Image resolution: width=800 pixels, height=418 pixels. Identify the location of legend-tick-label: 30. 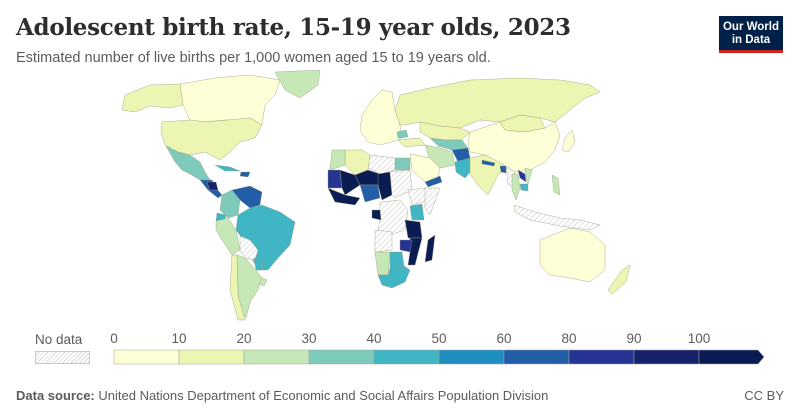
(308, 338).